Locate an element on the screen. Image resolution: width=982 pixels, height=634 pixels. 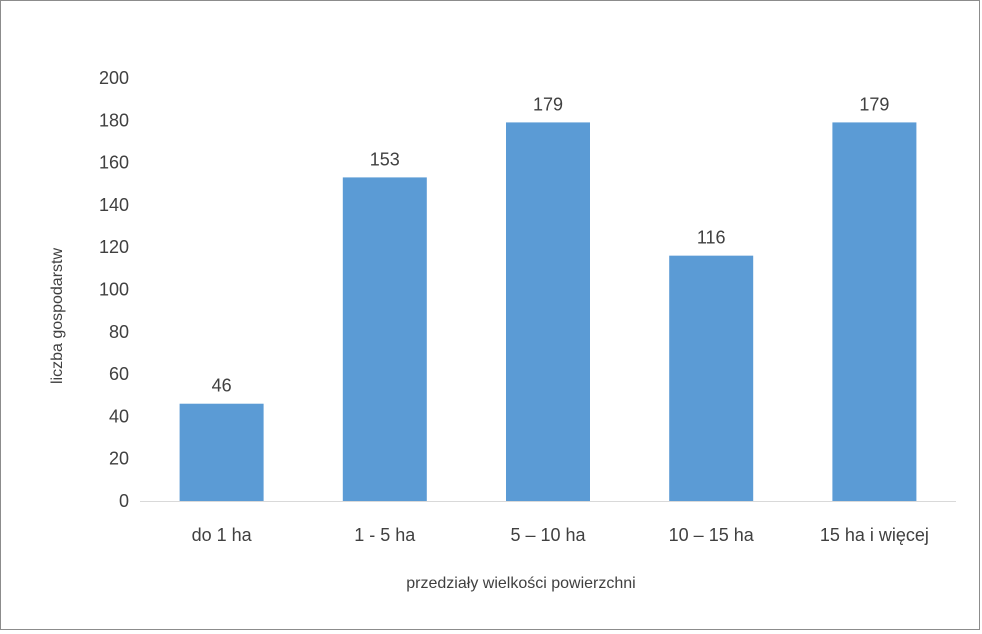
data-label: 46 is located at coordinates (222, 386).